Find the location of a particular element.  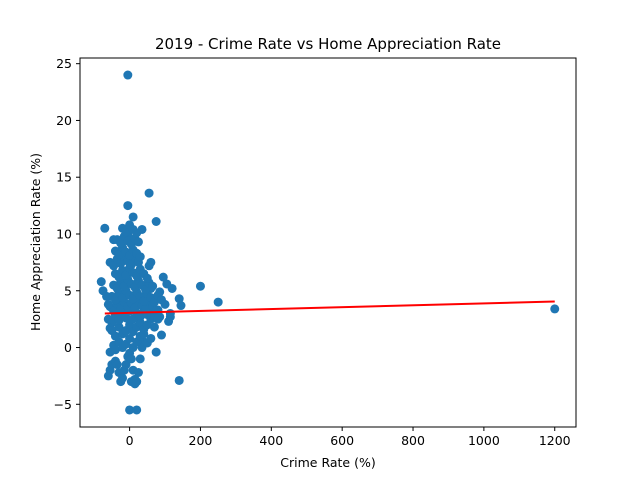

y-tick-label: 5 is located at coordinates (68, 290).